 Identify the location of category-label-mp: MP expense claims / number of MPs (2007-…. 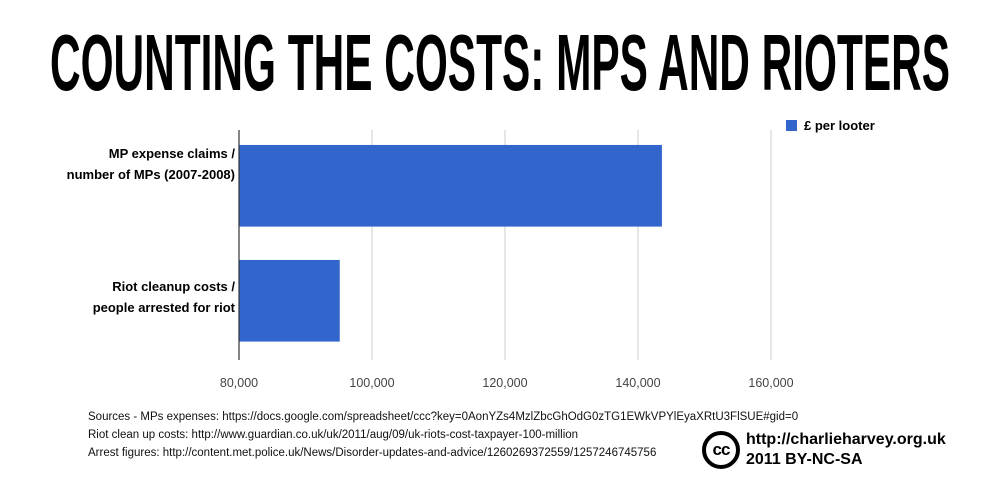
(125, 164).